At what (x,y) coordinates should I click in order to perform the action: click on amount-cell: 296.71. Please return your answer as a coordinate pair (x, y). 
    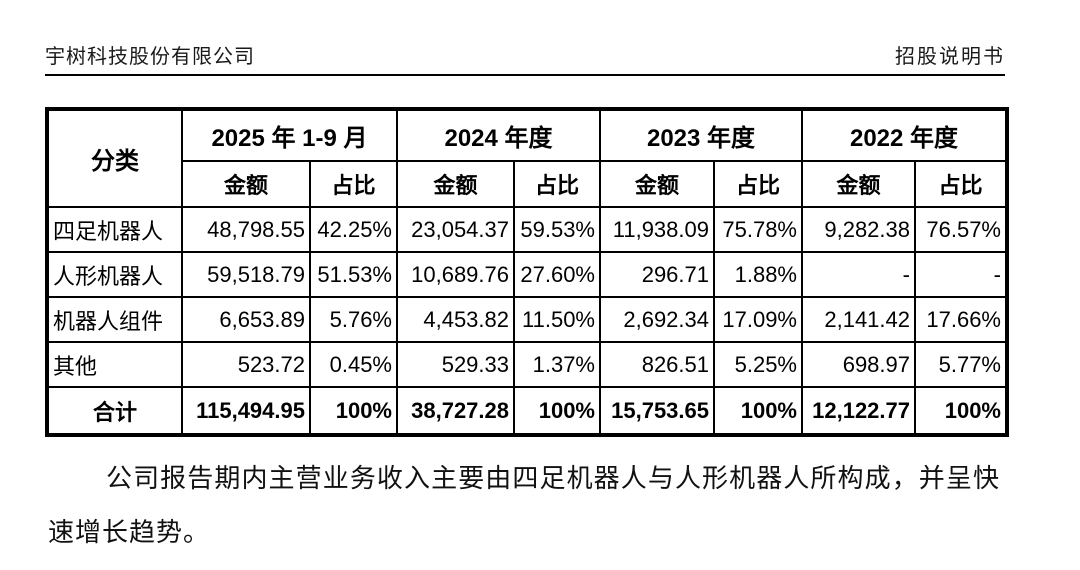
    Looking at the image, I should click on (657, 274).